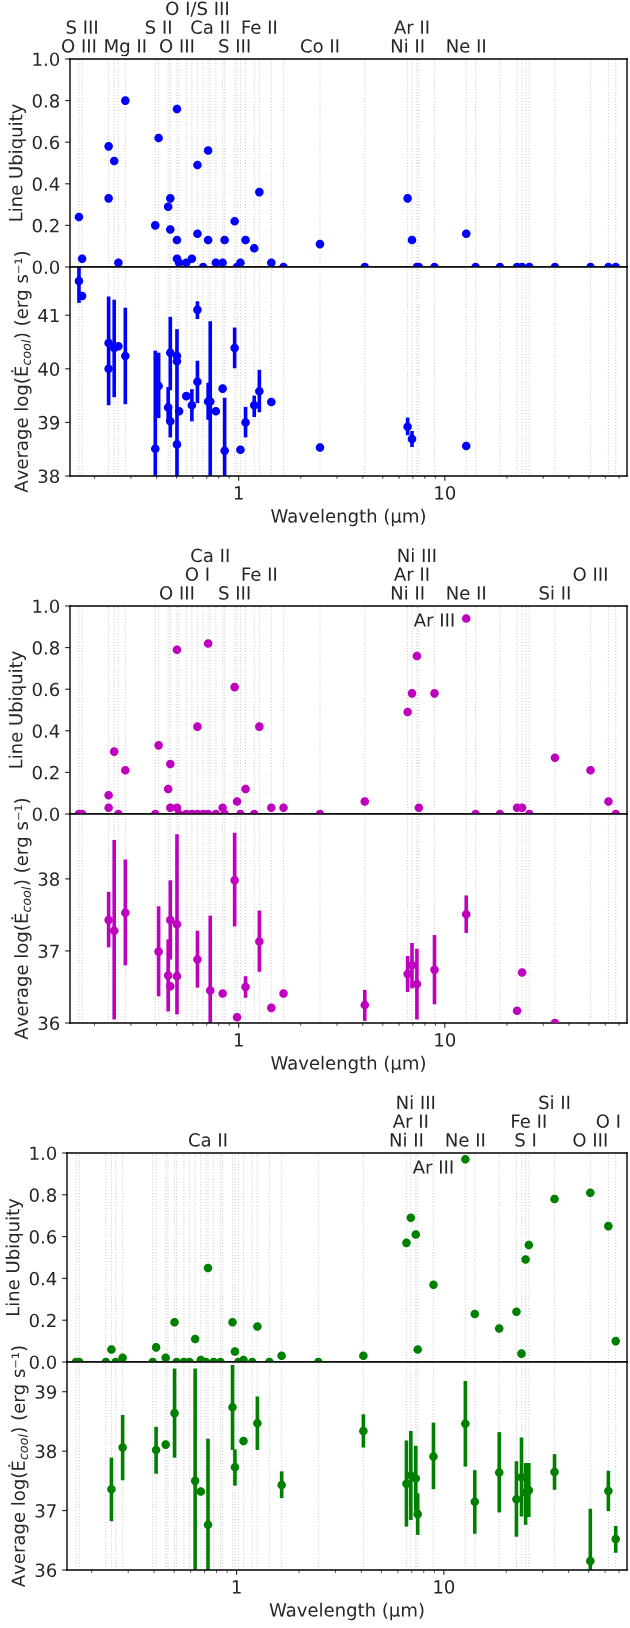  I want to click on ref-line-label: O I/S III, so click(197, 9).